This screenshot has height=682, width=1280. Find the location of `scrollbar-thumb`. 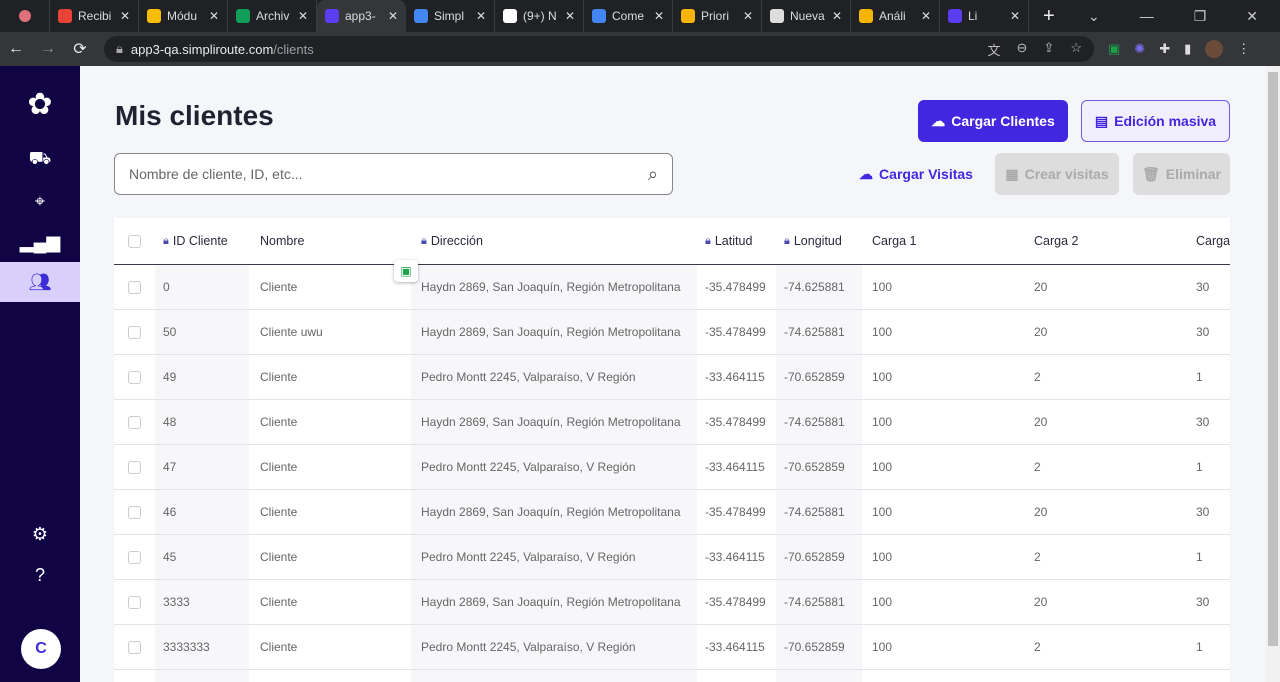

scrollbar-thumb is located at coordinates (1273, 359).